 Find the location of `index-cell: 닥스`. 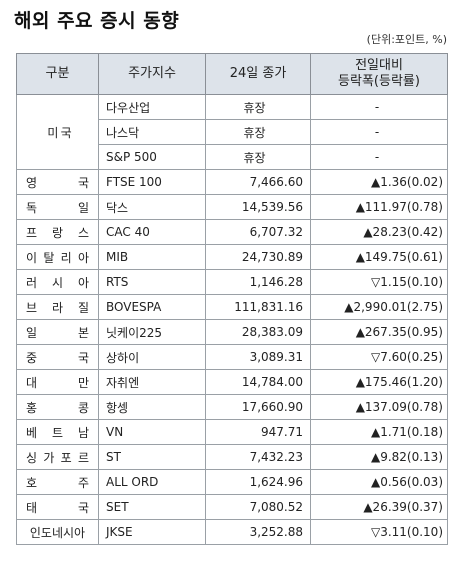

index-cell: 닥스 is located at coordinates (152, 207).